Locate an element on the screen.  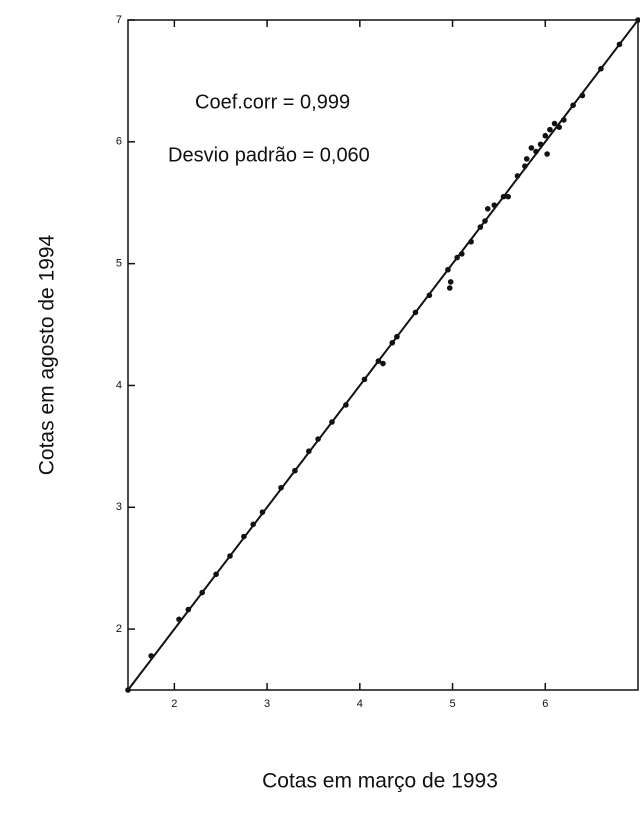
x-tick-label: 3 is located at coordinates (267, 704).